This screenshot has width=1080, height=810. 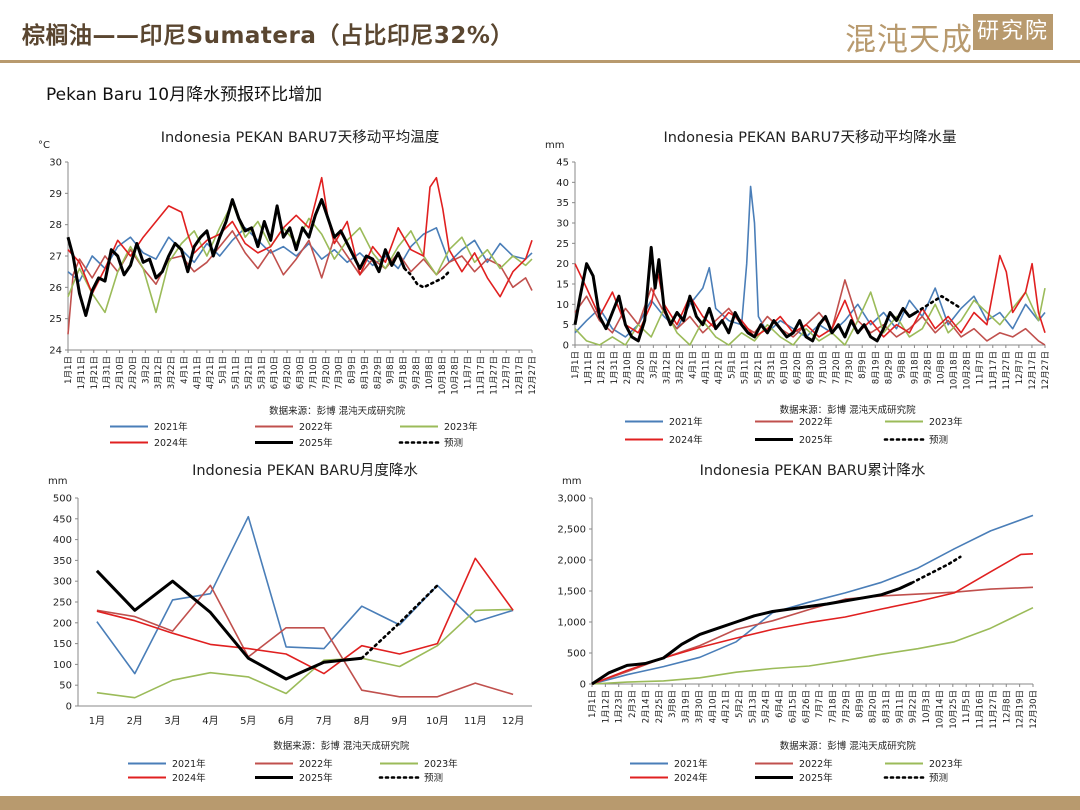 I want to click on x-tick-label: 2月, so click(x=135, y=721).